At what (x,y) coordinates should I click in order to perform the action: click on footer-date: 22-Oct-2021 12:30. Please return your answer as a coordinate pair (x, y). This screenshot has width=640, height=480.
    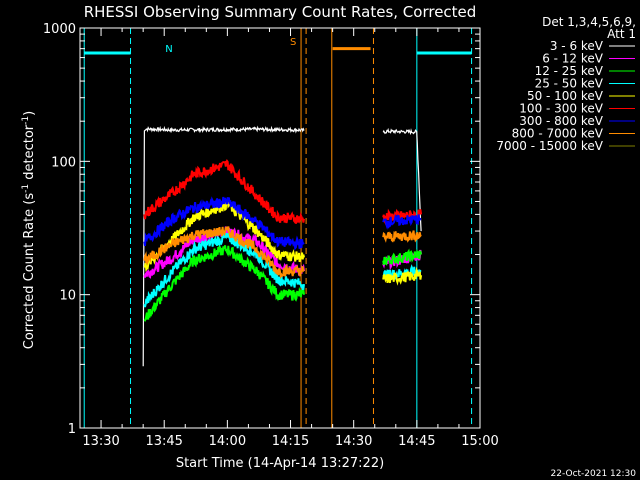
    Looking at the image, I should click on (594, 474).